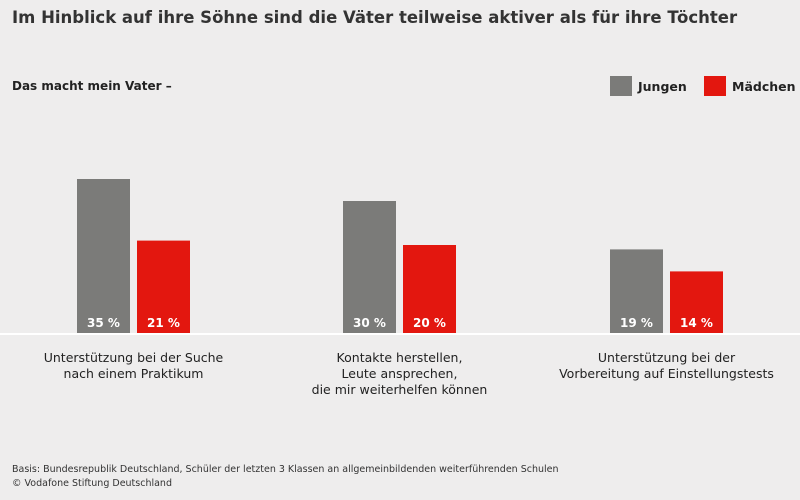 The width and height of the screenshot is (800, 500). Describe the element at coordinates (696, 302) in the screenshot. I see `bar-mädchen-2` at that location.